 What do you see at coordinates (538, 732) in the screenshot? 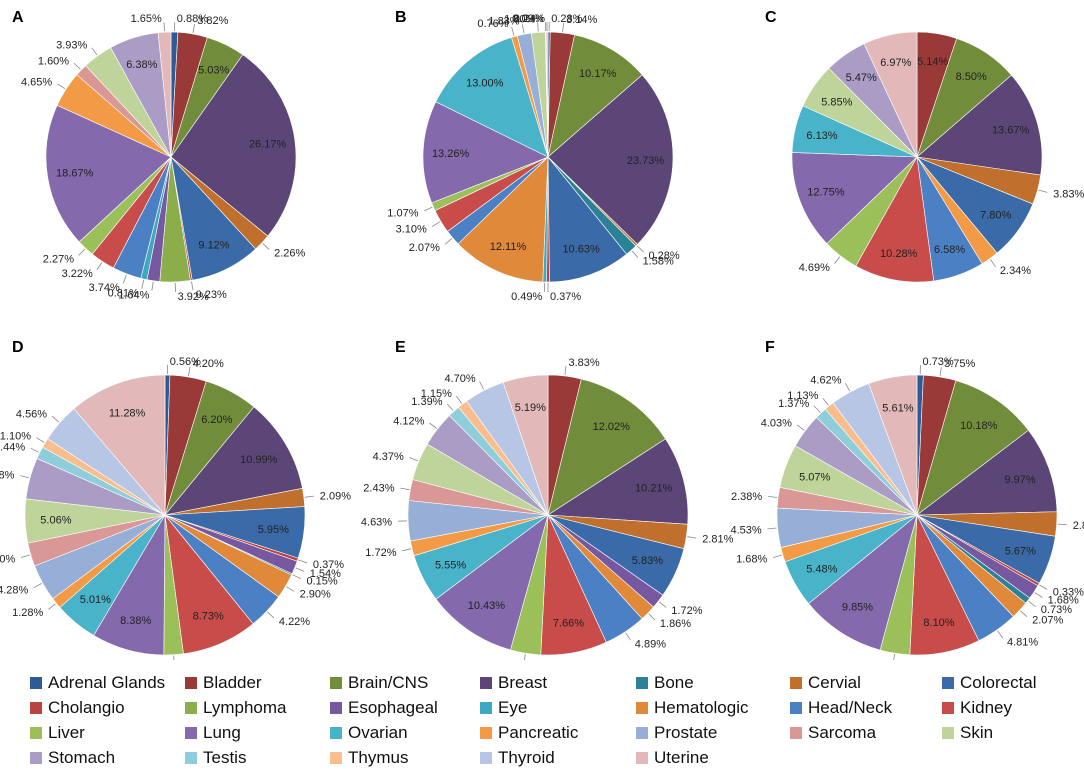
I see `legend-label: Pancreatic` at bounding box center [538, 732].